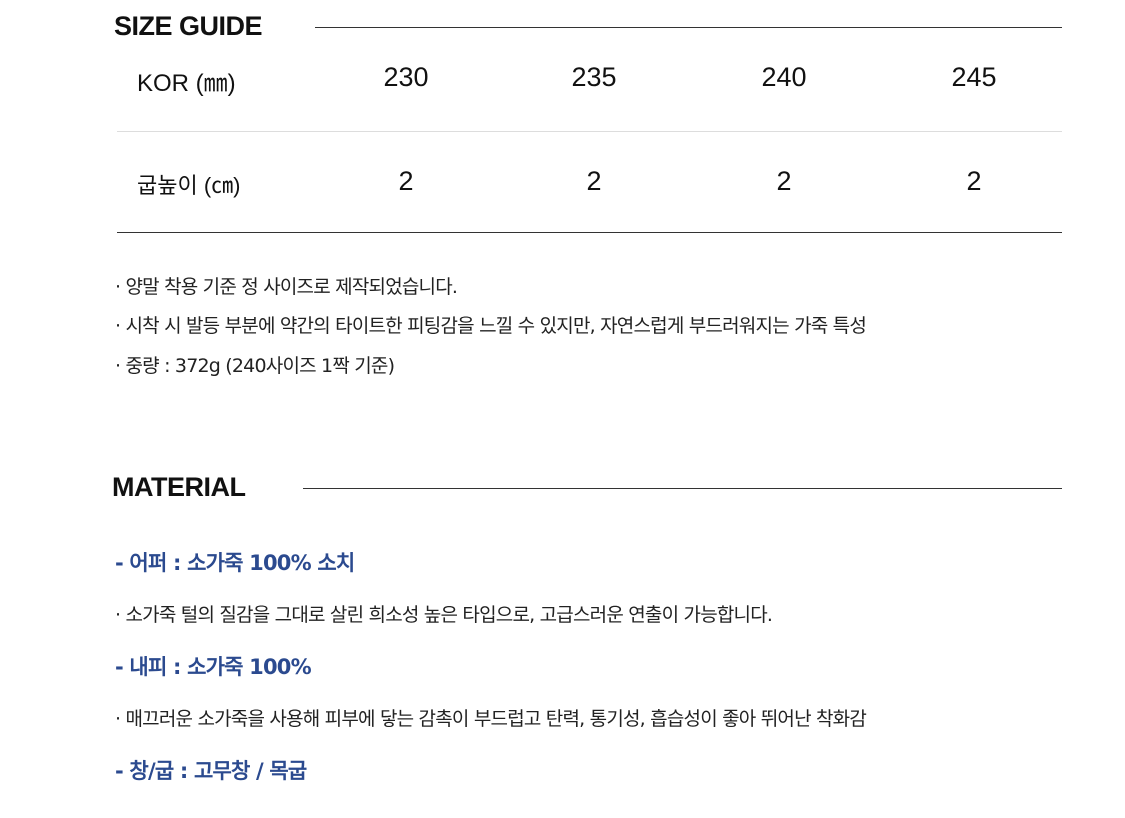 The image size is (1125, 818). I want to click on material-heading: - 창/굽 : 고무창 / 목굽, so click(211, 771).